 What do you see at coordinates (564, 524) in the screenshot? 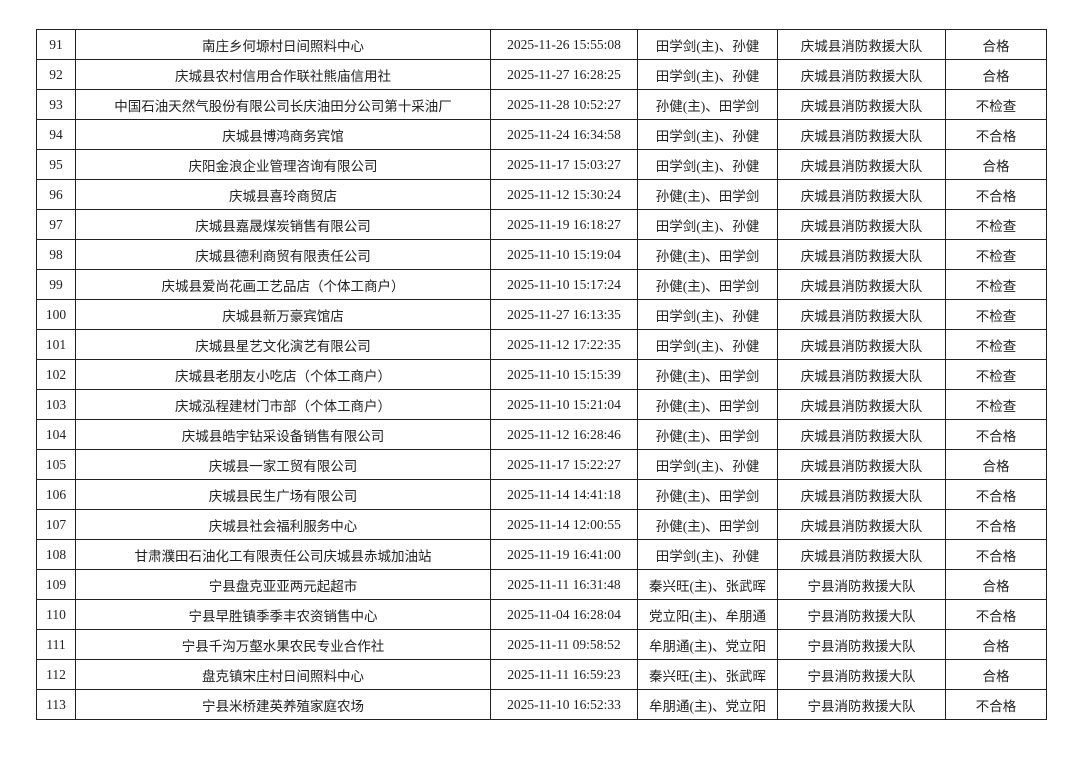
I see `inspection-time: 2025-11-14 12:00:55` at bounding box center [564, 524].